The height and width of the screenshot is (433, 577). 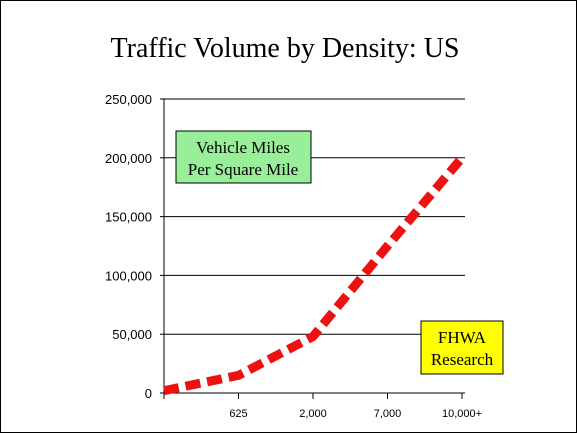 What do you see at coordinates (462, 414) in the screenshot?
I see `x-tick-label: 10,000+` at bounding box center [462, 414].